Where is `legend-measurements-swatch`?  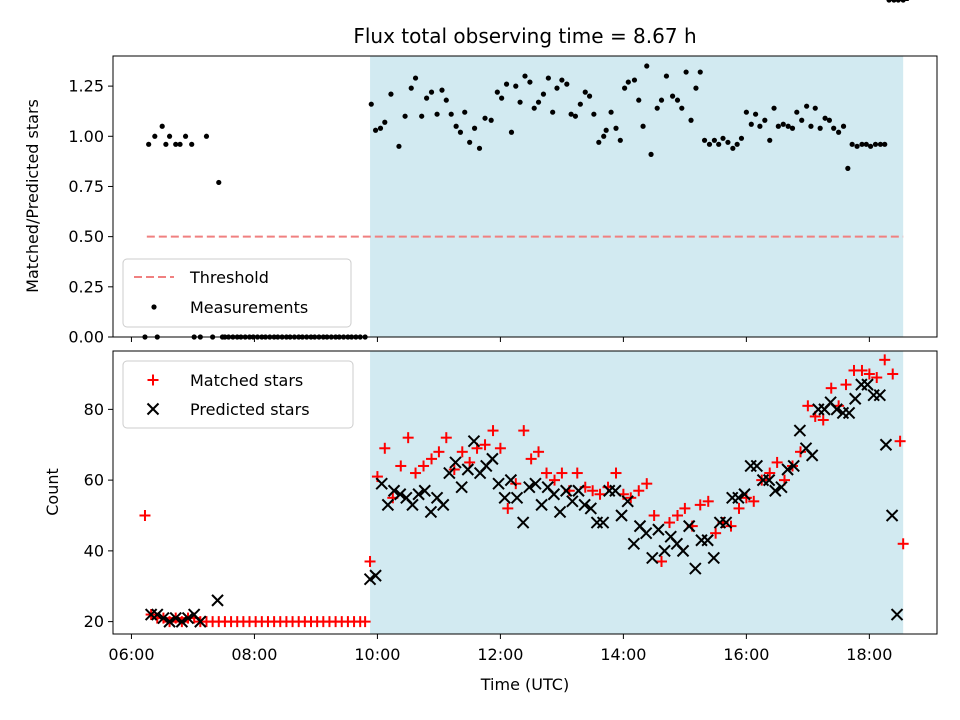 legend-measurements-swatch is located at coordinates (154, 307).